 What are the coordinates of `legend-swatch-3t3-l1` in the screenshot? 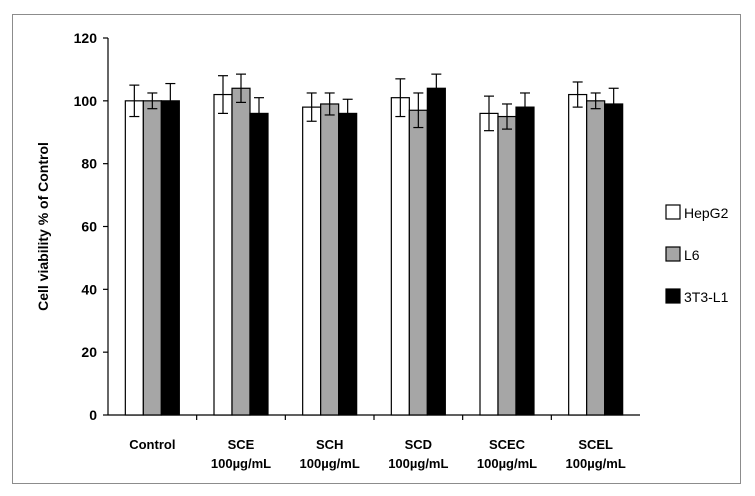 It's located at (673, 296).